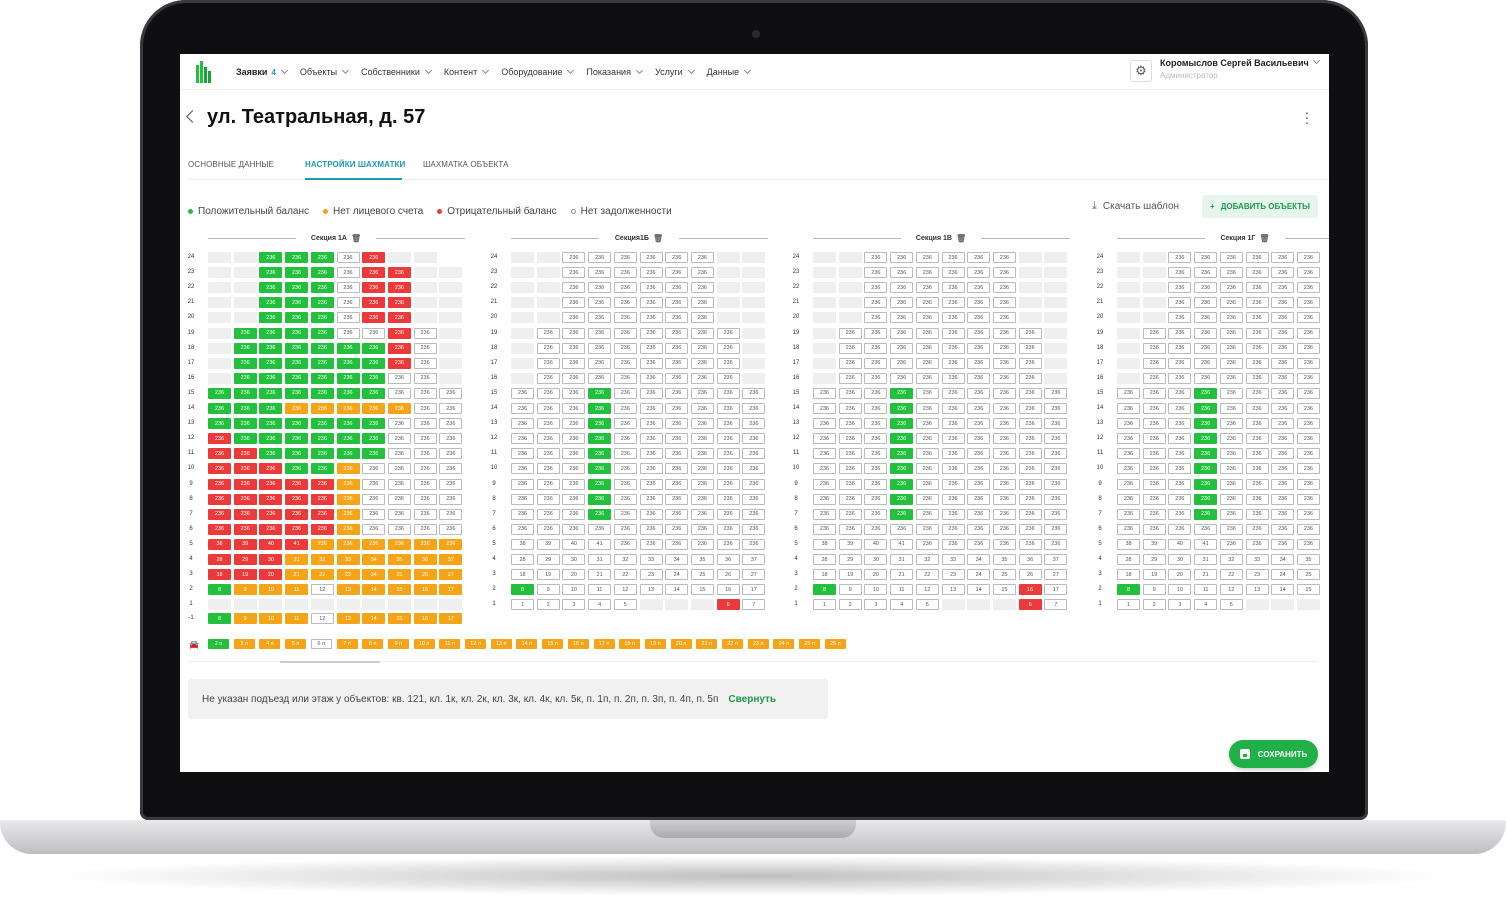 This screenshot has width=1506, height=922. I want to click on tab-object-grid: ШАХМАТКА ОБЪЕКТА, so click(466, 164).